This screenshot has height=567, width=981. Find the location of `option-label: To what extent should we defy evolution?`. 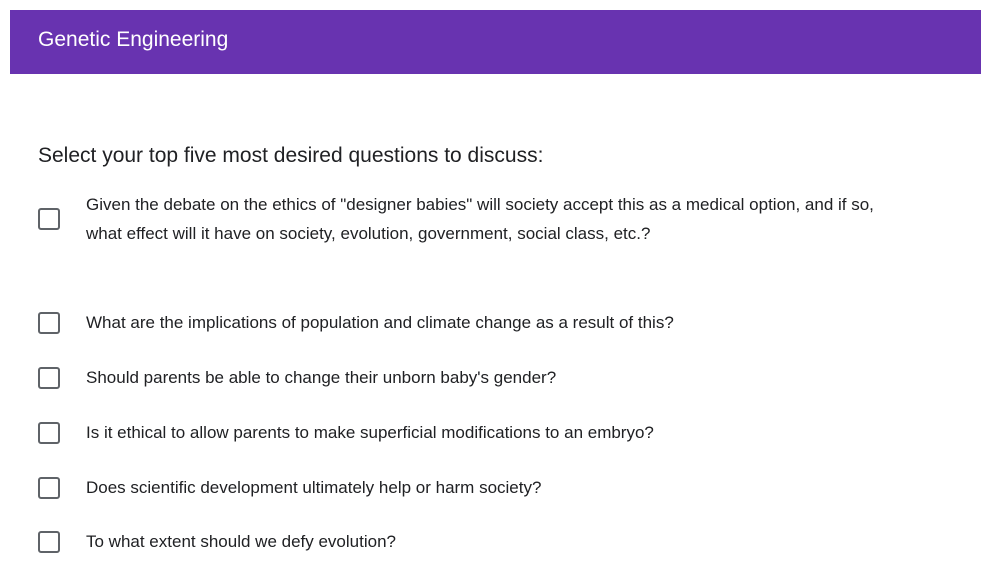

option-label: To what extent should we defy evolution? is located at coordinates (241, 541).